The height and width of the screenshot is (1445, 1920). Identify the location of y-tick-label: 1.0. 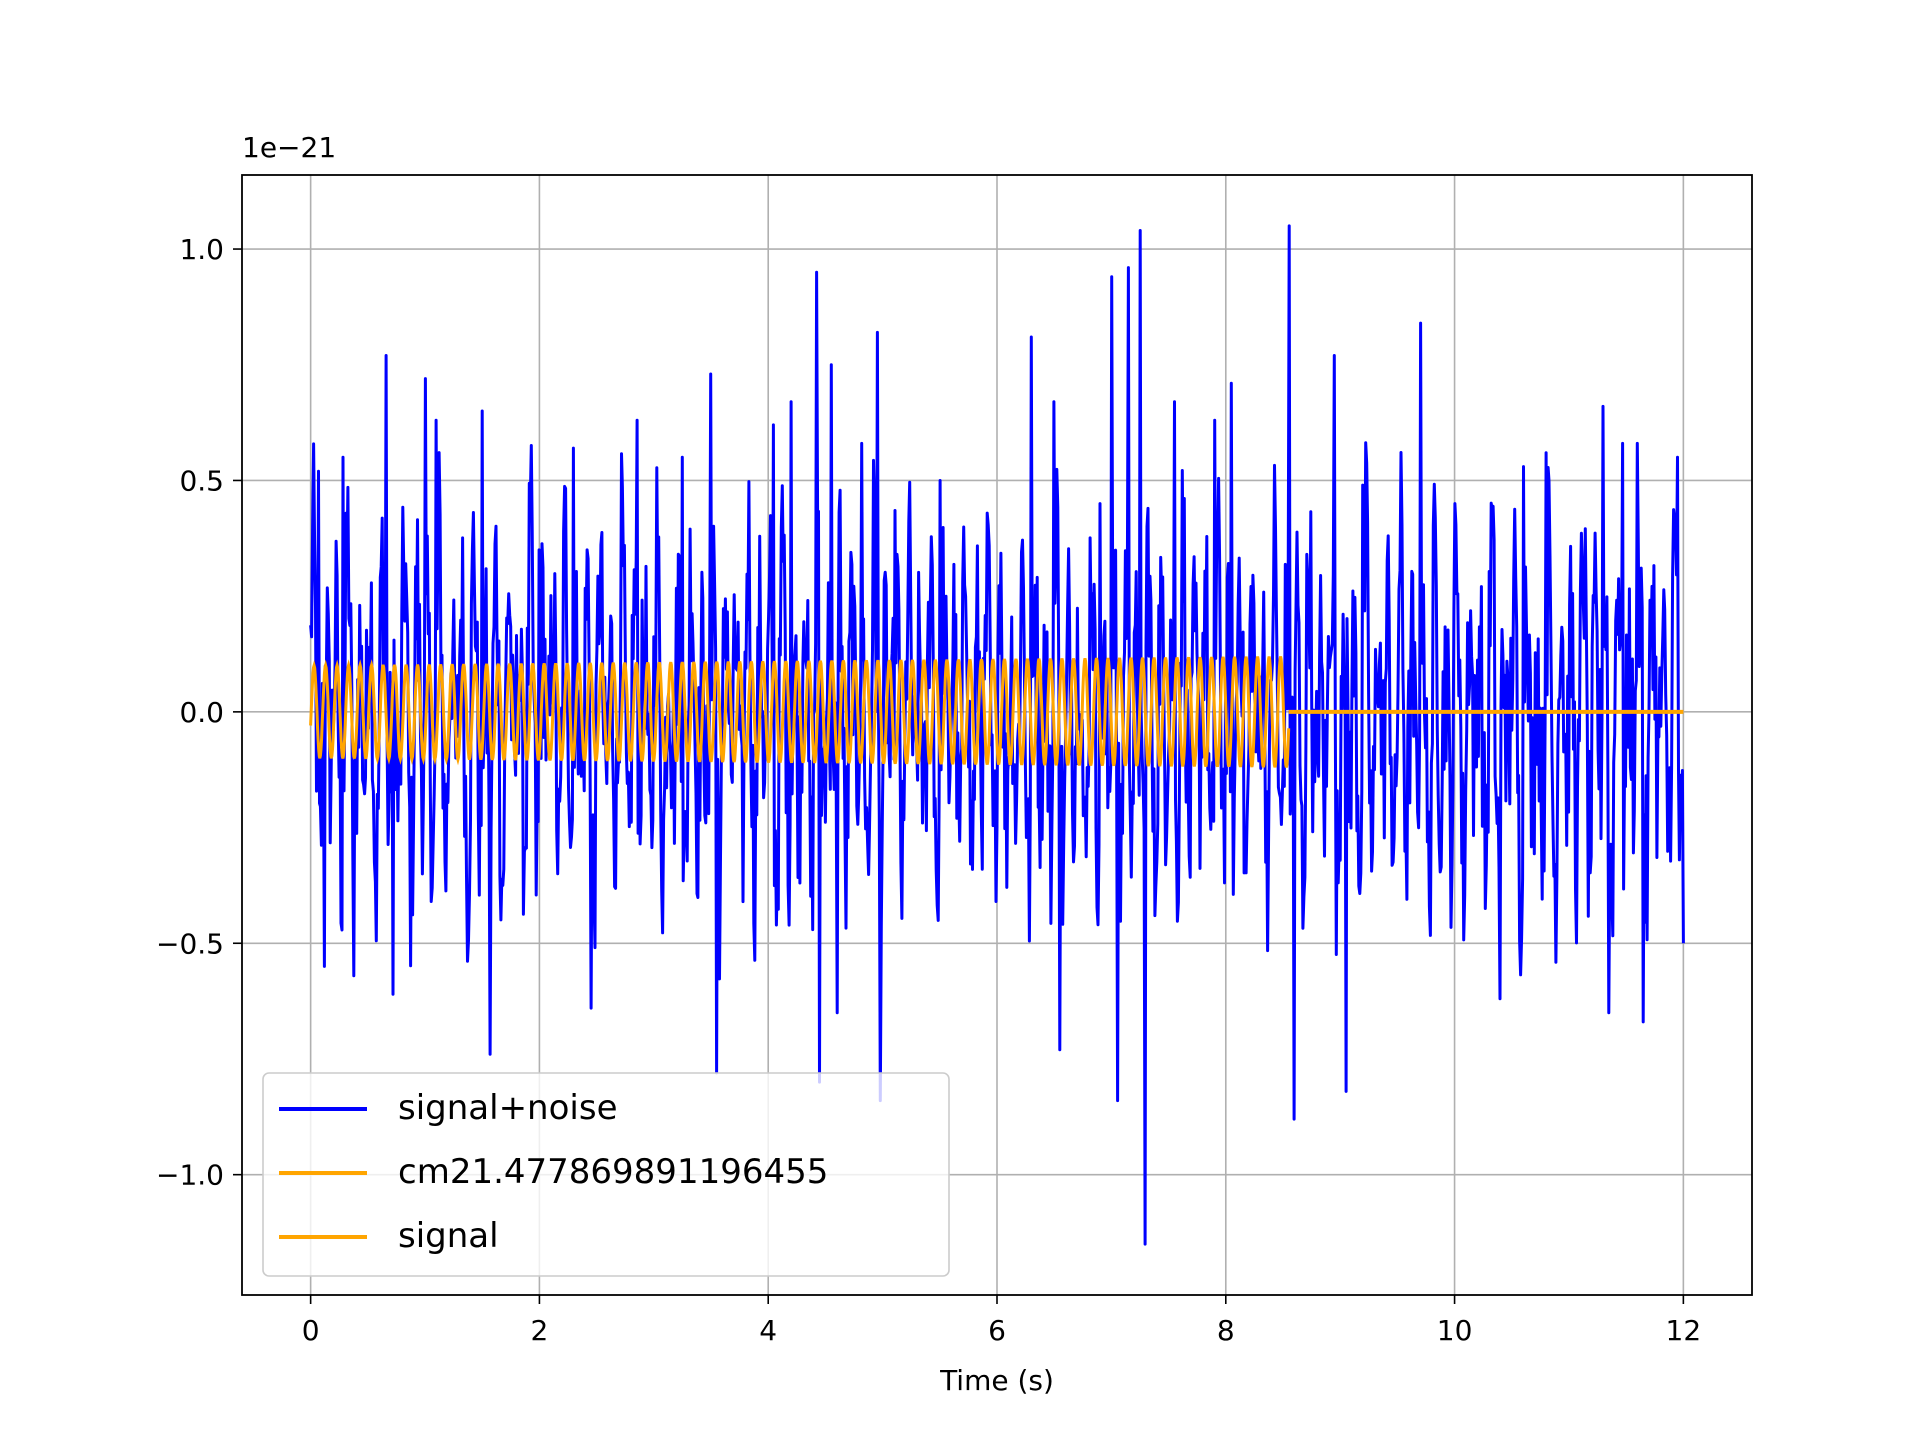
(201, 249).